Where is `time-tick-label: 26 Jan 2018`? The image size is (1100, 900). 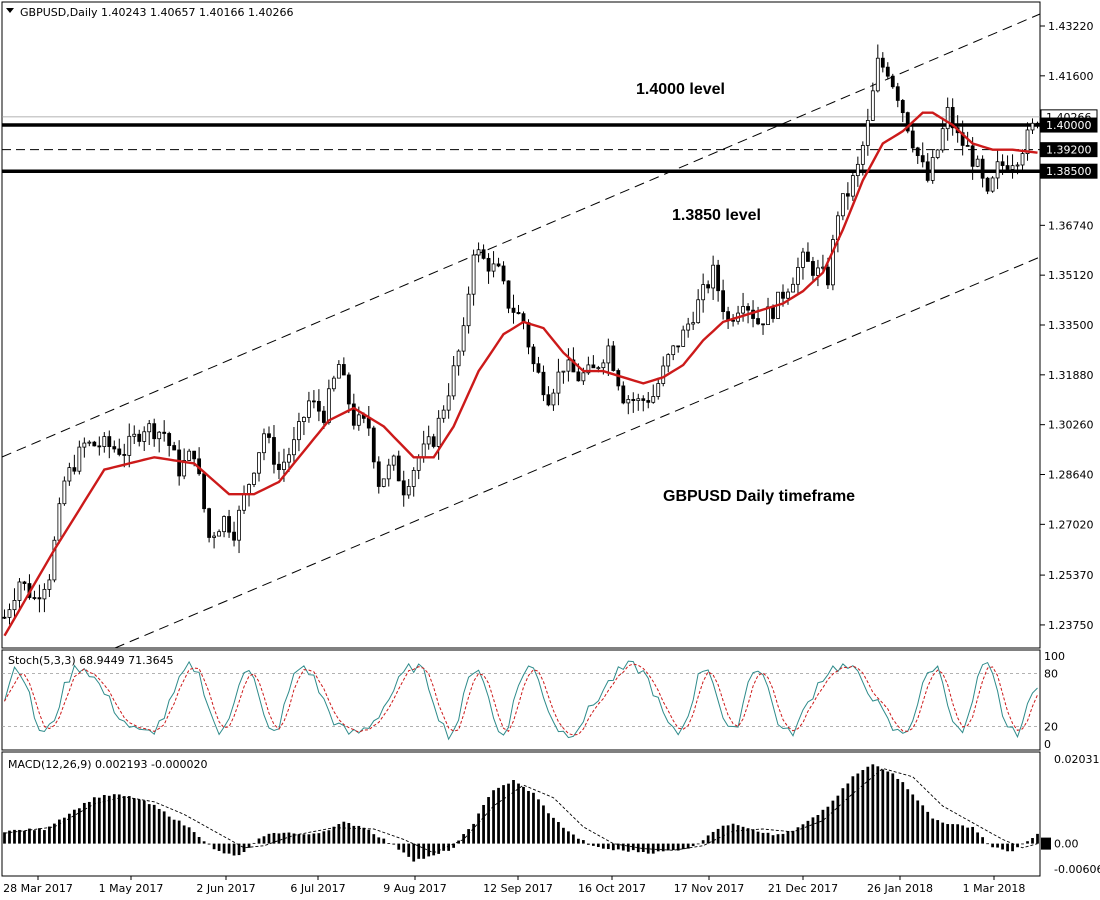
time-tick-label: 26 Jan 2018 is located at coordinates (900, 888).